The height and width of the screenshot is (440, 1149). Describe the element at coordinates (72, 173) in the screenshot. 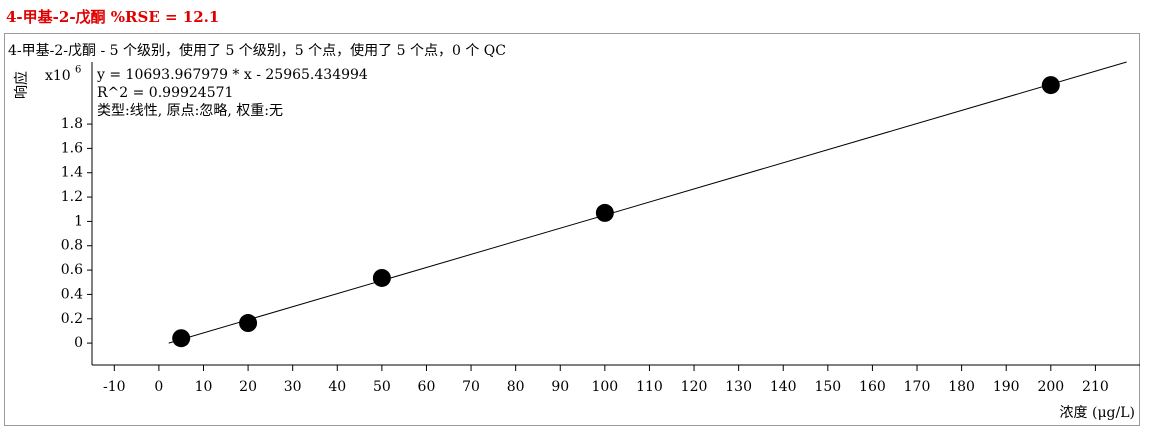

I see `y-tick-label: 1.4` at that location.